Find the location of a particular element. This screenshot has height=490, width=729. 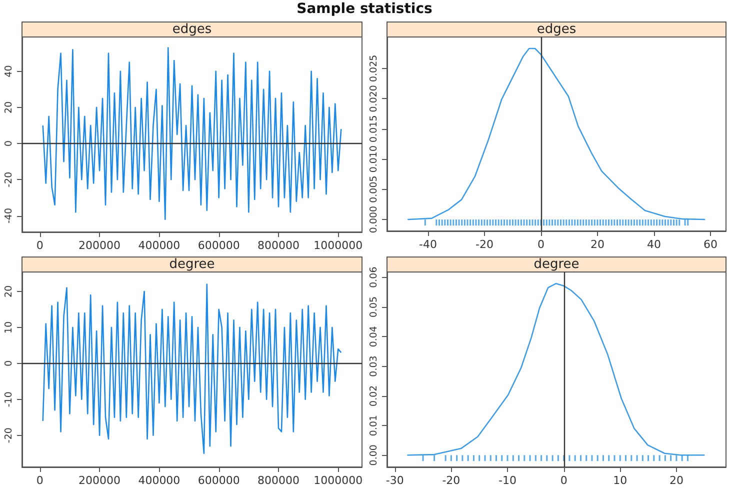

x-tick-label: 60 is located at coordinates (710, 244).